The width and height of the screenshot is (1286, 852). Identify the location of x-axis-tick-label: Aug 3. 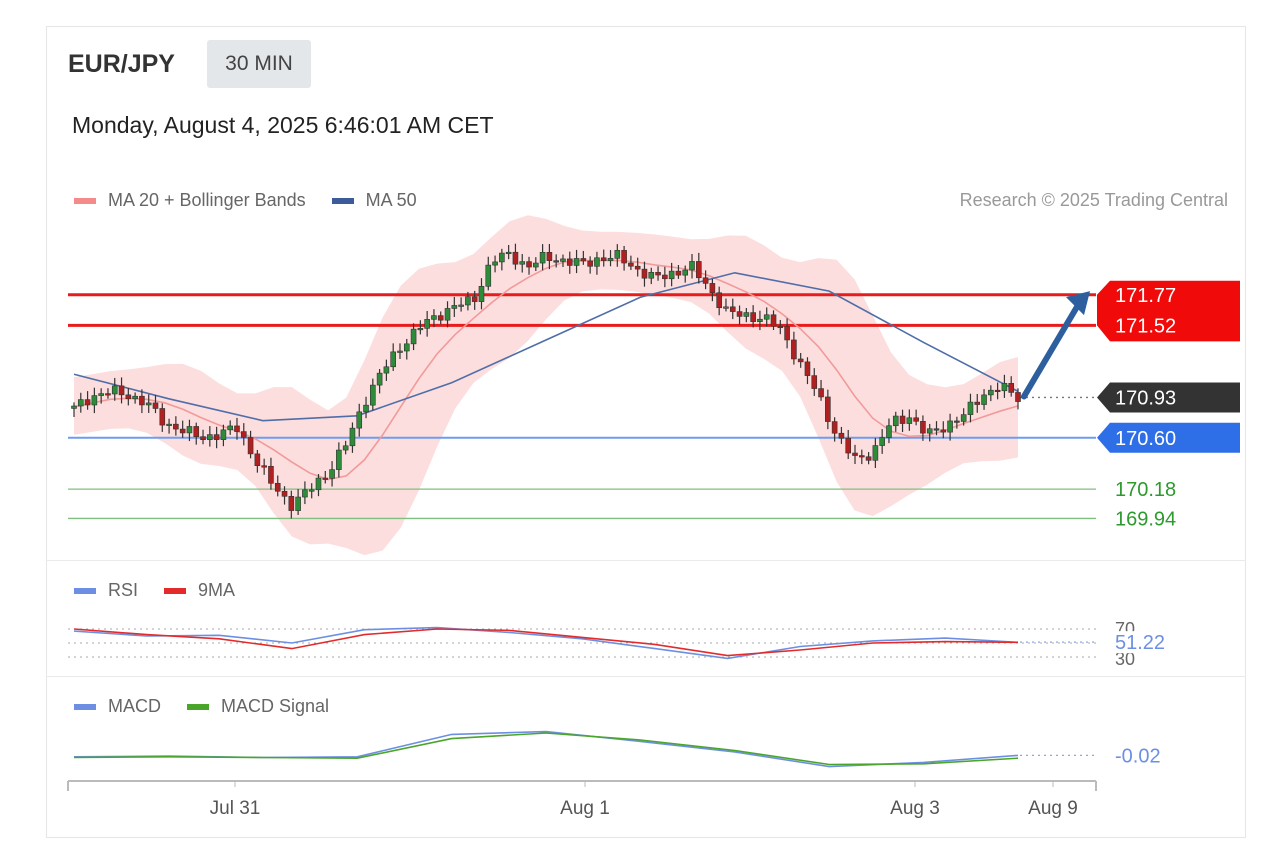
(915, 808).